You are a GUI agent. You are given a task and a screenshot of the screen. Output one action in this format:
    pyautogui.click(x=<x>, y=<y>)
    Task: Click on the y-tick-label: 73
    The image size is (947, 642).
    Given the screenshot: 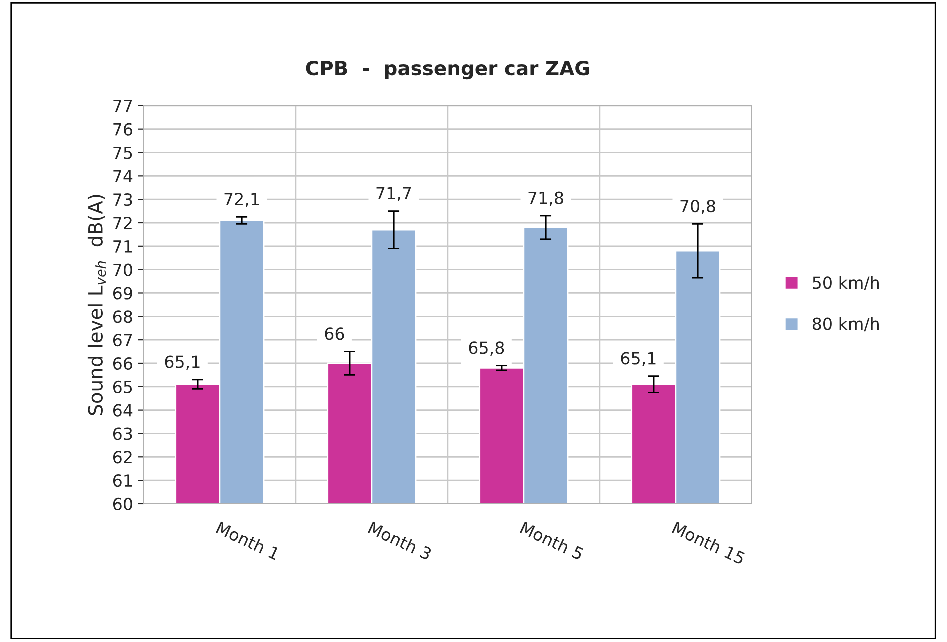 What is the action you would take?
    pyautogui.click(x=123, y=200)
    